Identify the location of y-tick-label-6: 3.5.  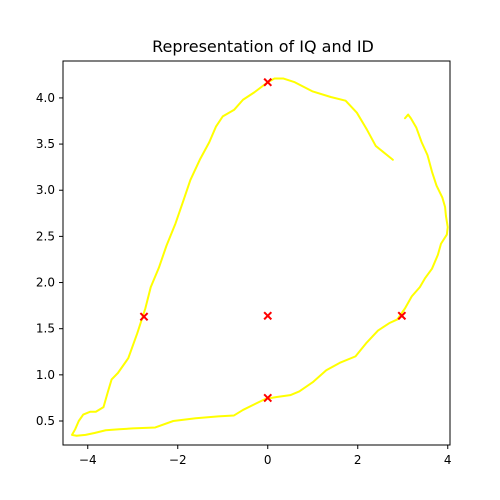
(45, 144).